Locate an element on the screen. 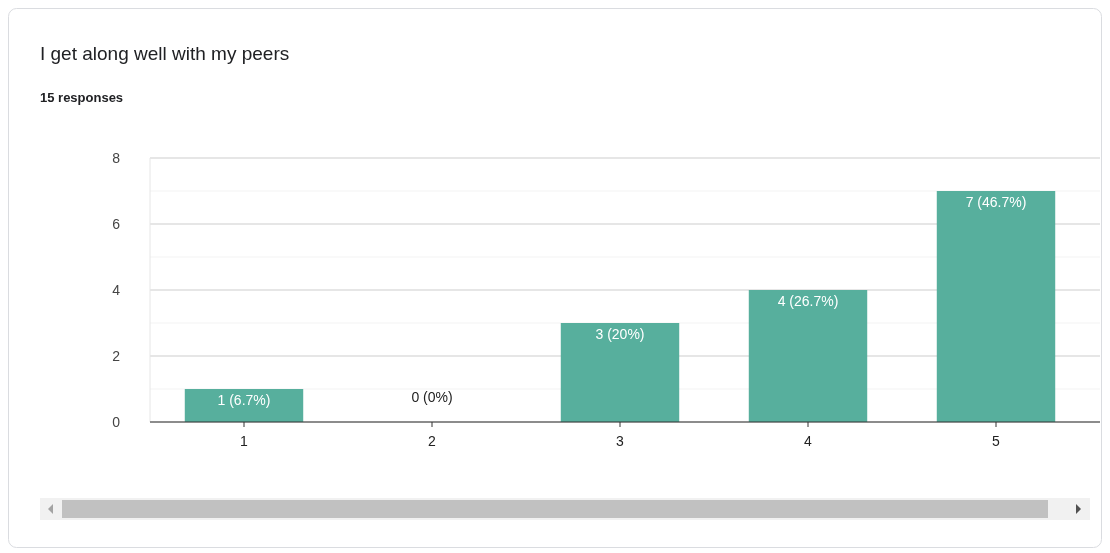 The height and width of the screenshot is (553, 1110). data-label: 1 (6.7%) is located at coordinates (244, 400).